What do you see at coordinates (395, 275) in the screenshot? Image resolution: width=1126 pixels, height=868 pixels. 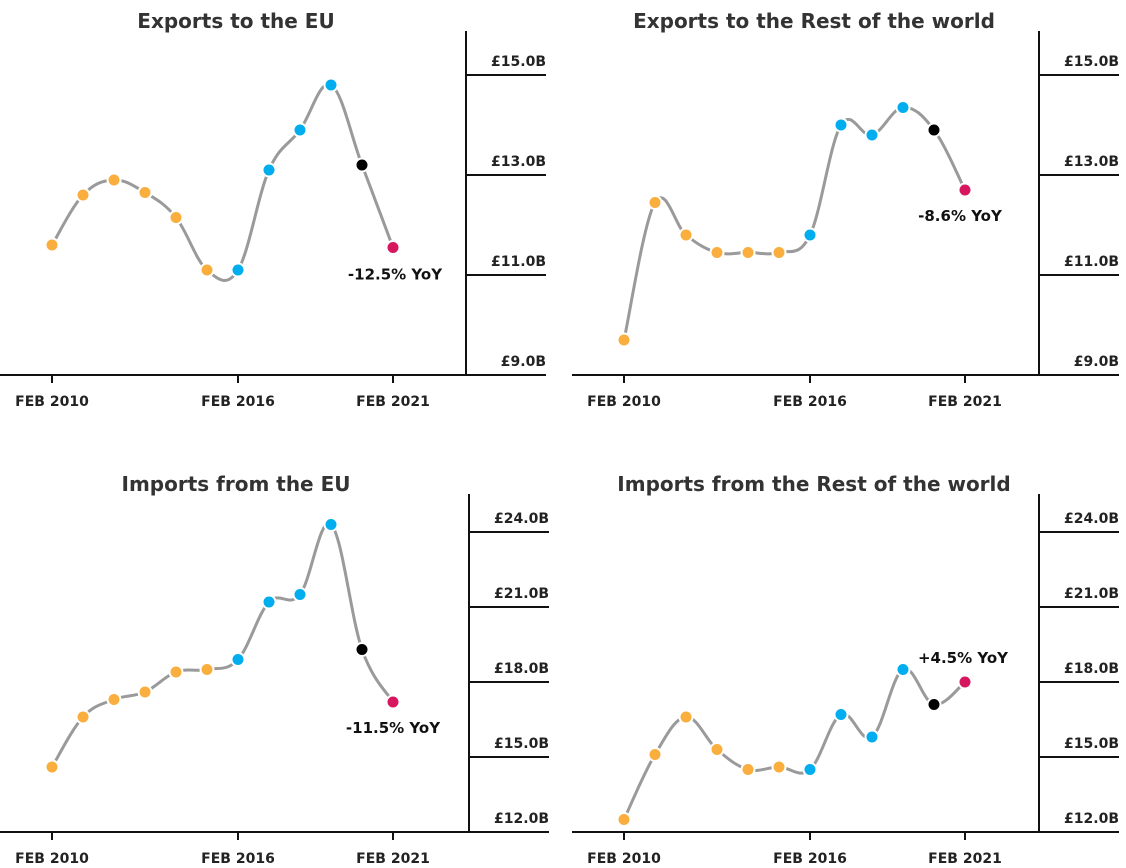 I see `yoy-annotation: -12.5% YoY` at bounding box center [395, 275].